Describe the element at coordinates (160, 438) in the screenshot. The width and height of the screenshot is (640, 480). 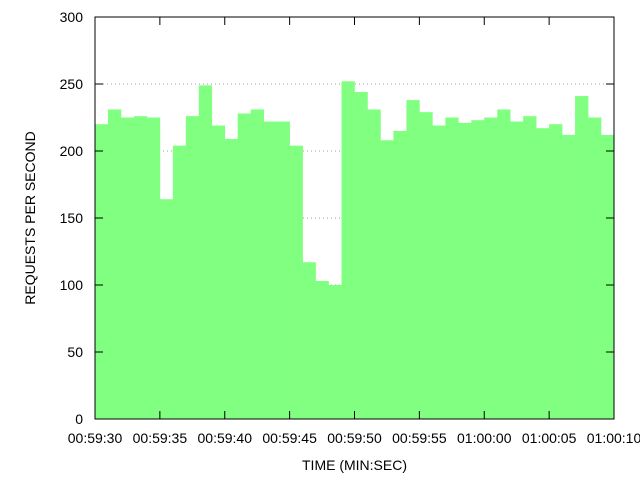
I see `x-tick-label: 00:59:35` at that location.